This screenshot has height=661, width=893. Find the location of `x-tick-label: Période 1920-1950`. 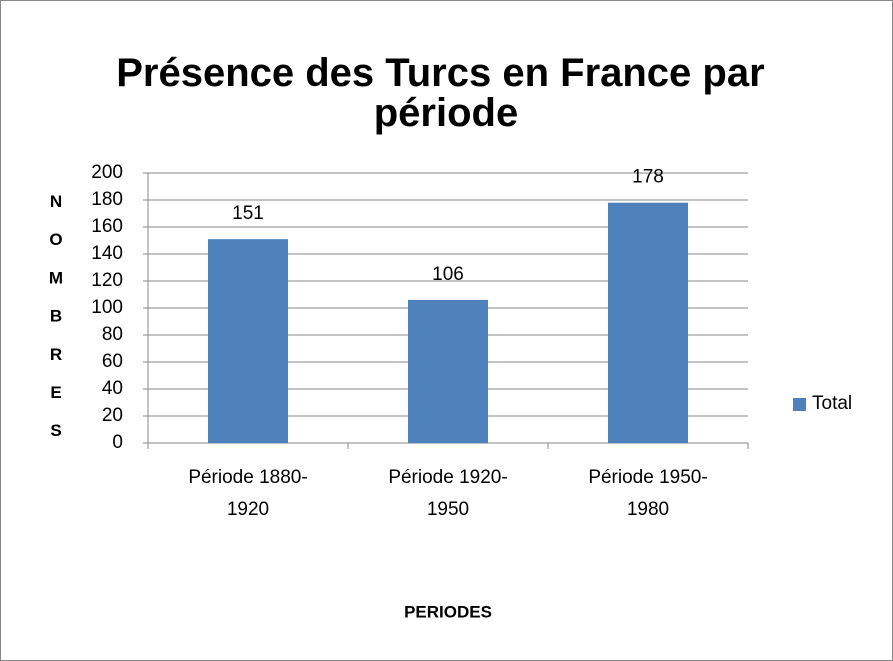

x-tick-label: Période 1920-1950 is located at coordinates (447, 493).